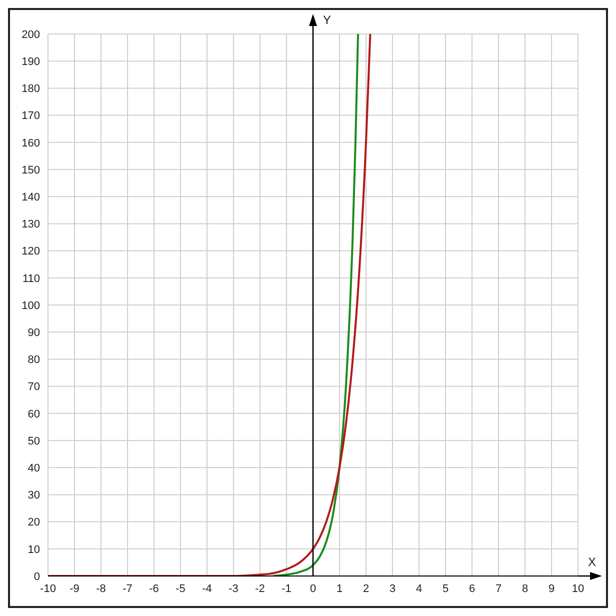  What do you see at coordinates (34, 496) in the screenshot?
I see `y-tick-label: 30` at bounding box center [34, 496].